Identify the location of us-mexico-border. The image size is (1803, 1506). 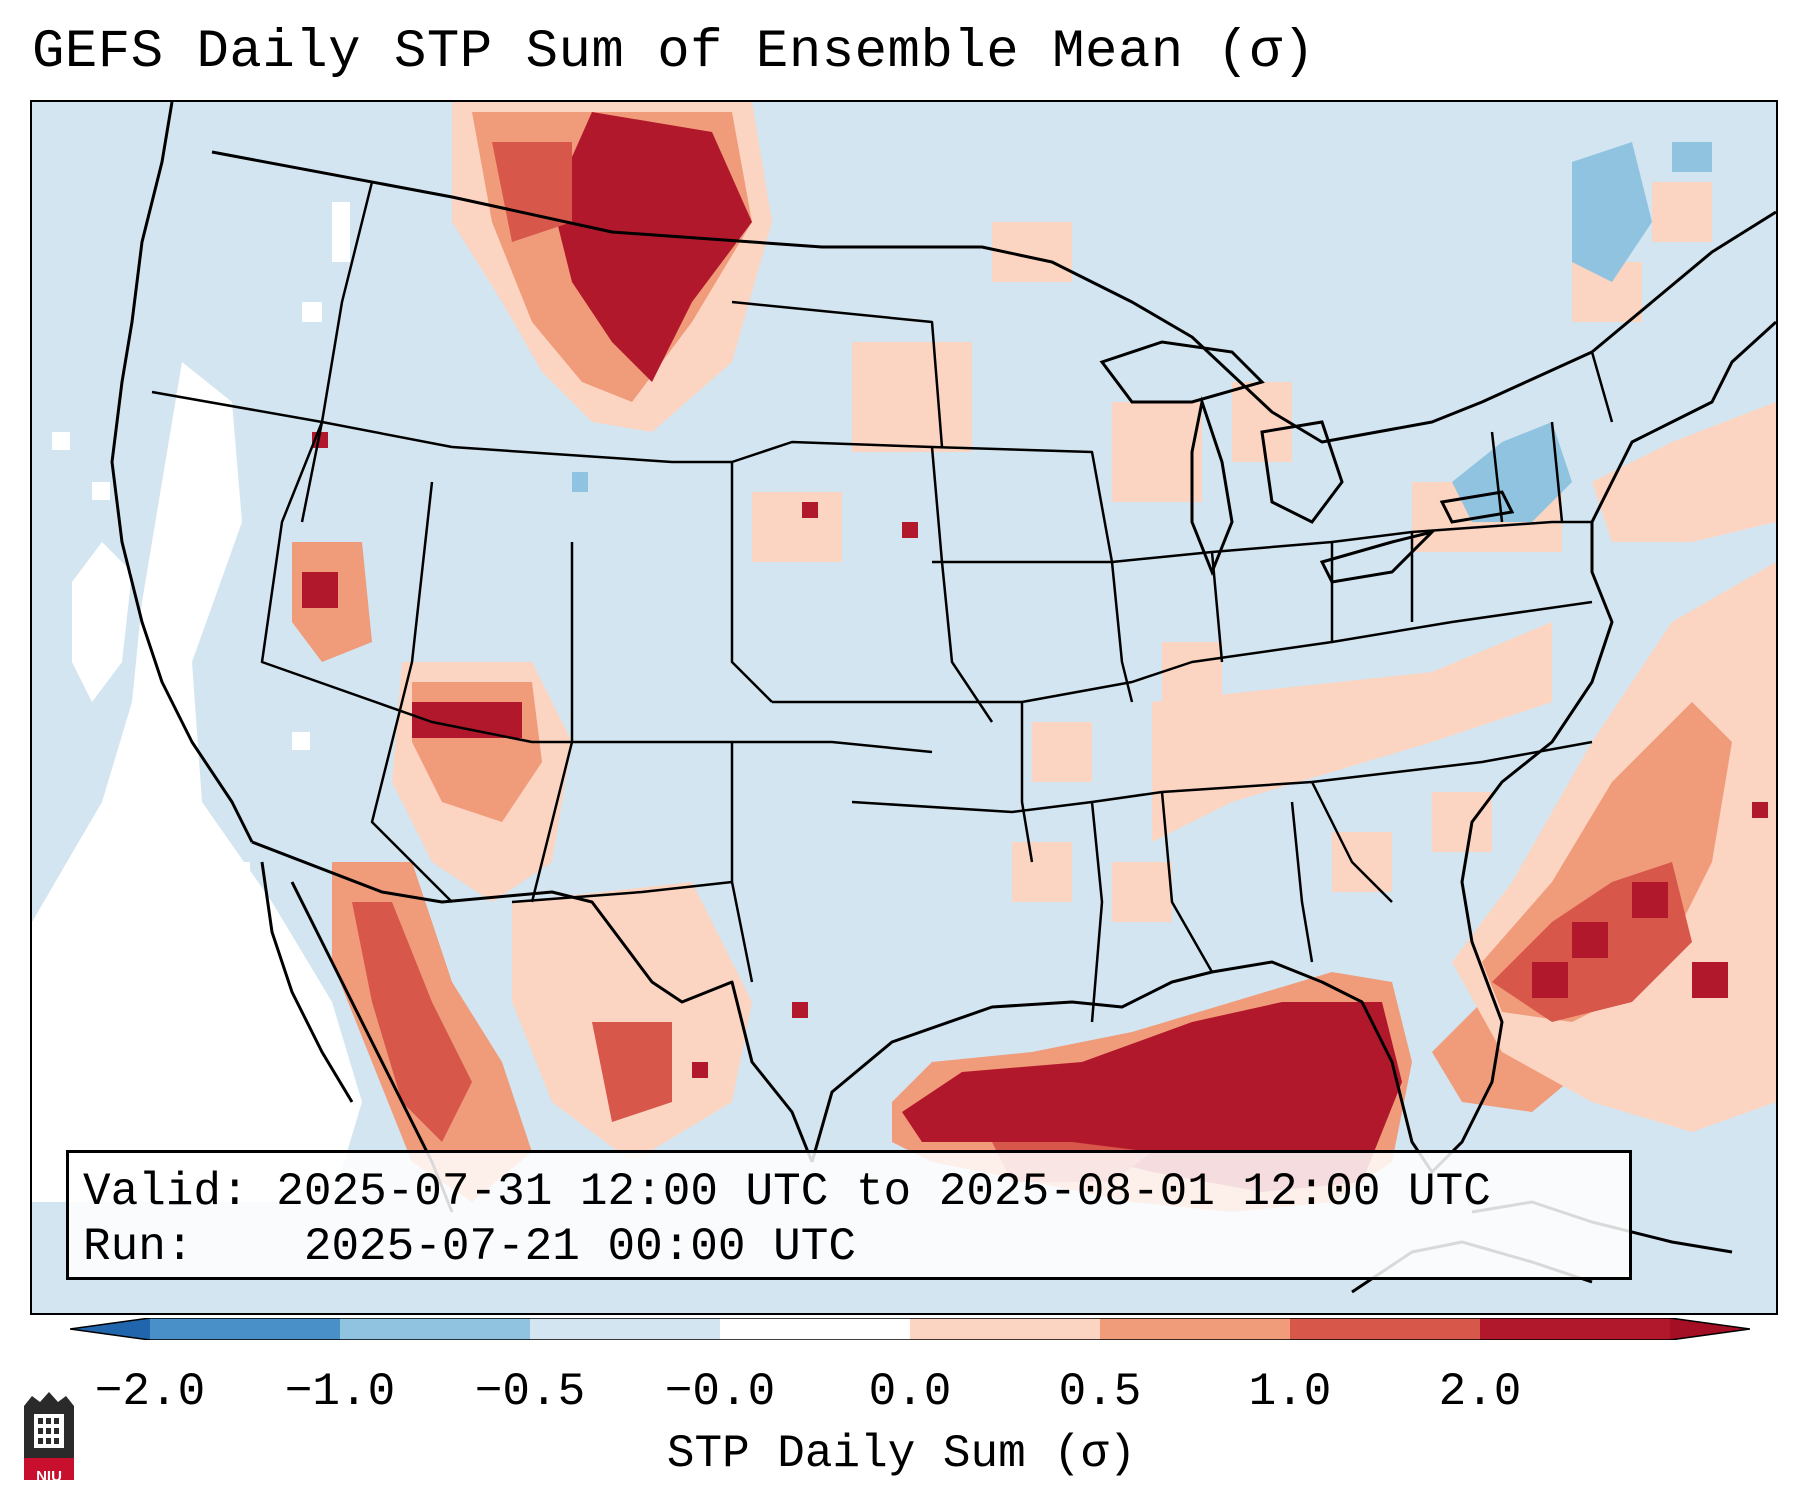
(532, 1001).